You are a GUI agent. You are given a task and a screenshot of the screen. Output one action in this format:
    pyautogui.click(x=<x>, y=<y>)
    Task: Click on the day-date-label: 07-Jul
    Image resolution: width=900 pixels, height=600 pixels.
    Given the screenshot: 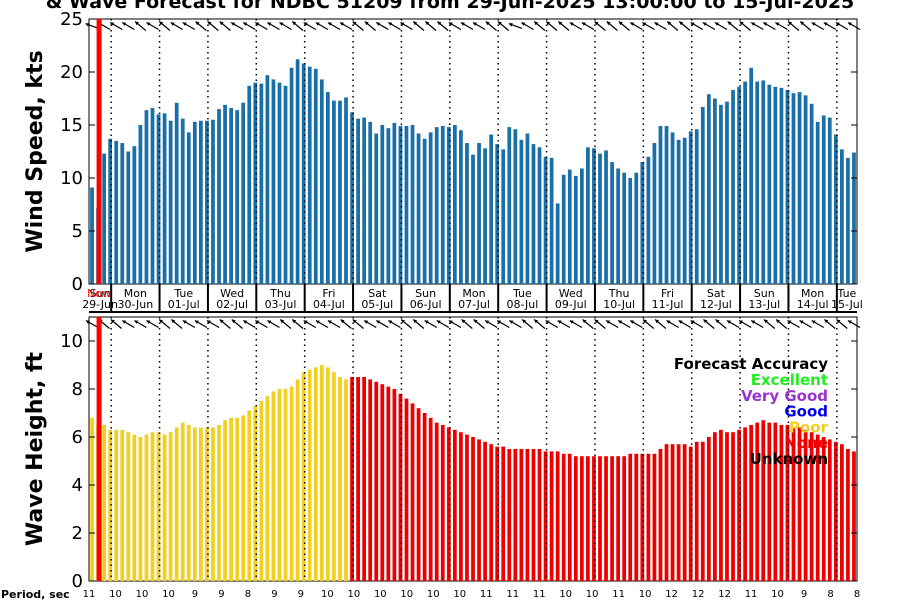 What is the action you would take?
    pyautogui.click(x=474, y=304)
    